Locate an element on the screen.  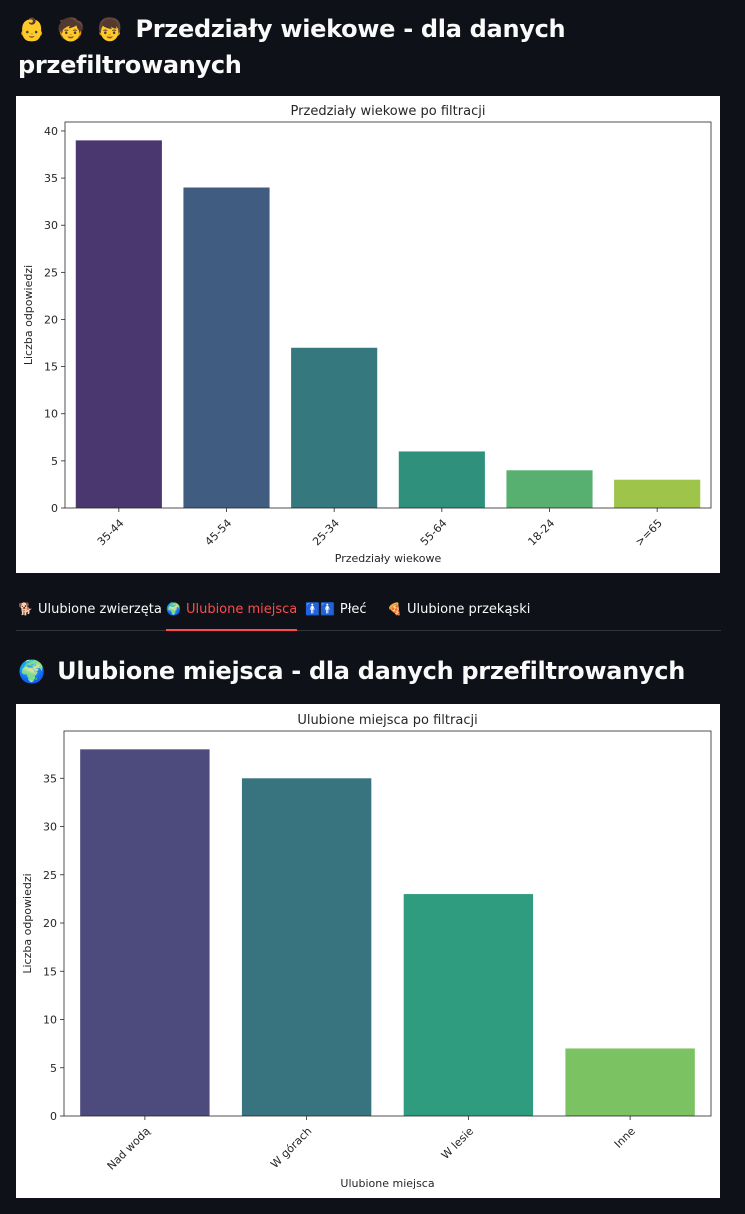
x-tick-label: W górach is located at coordinates (291, 1148).